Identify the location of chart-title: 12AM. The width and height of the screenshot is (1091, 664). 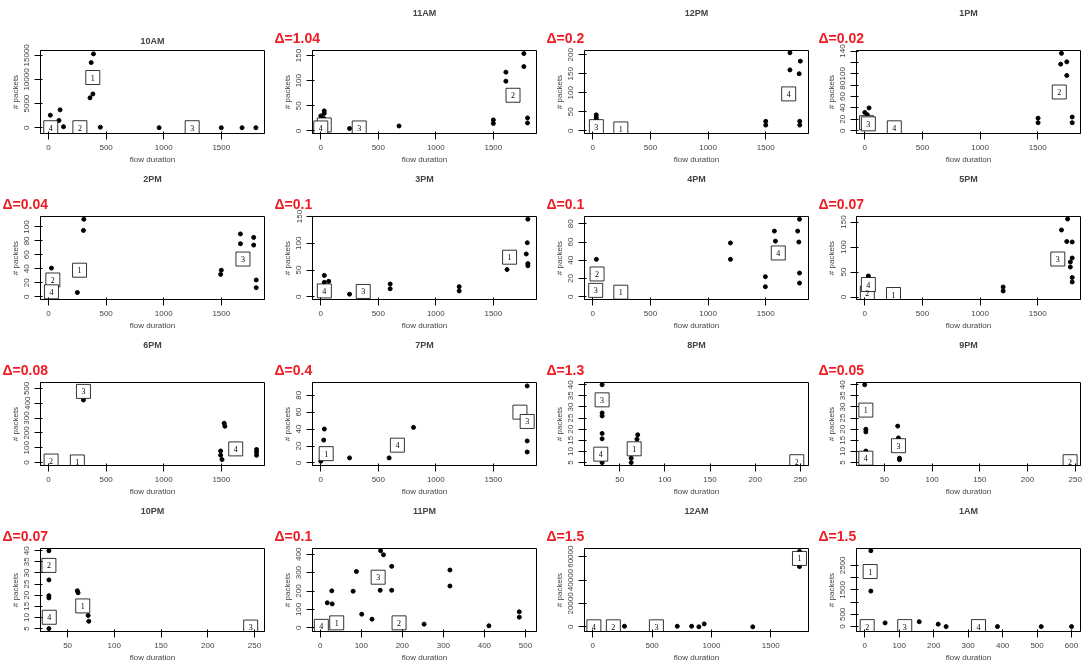
(696, 510).